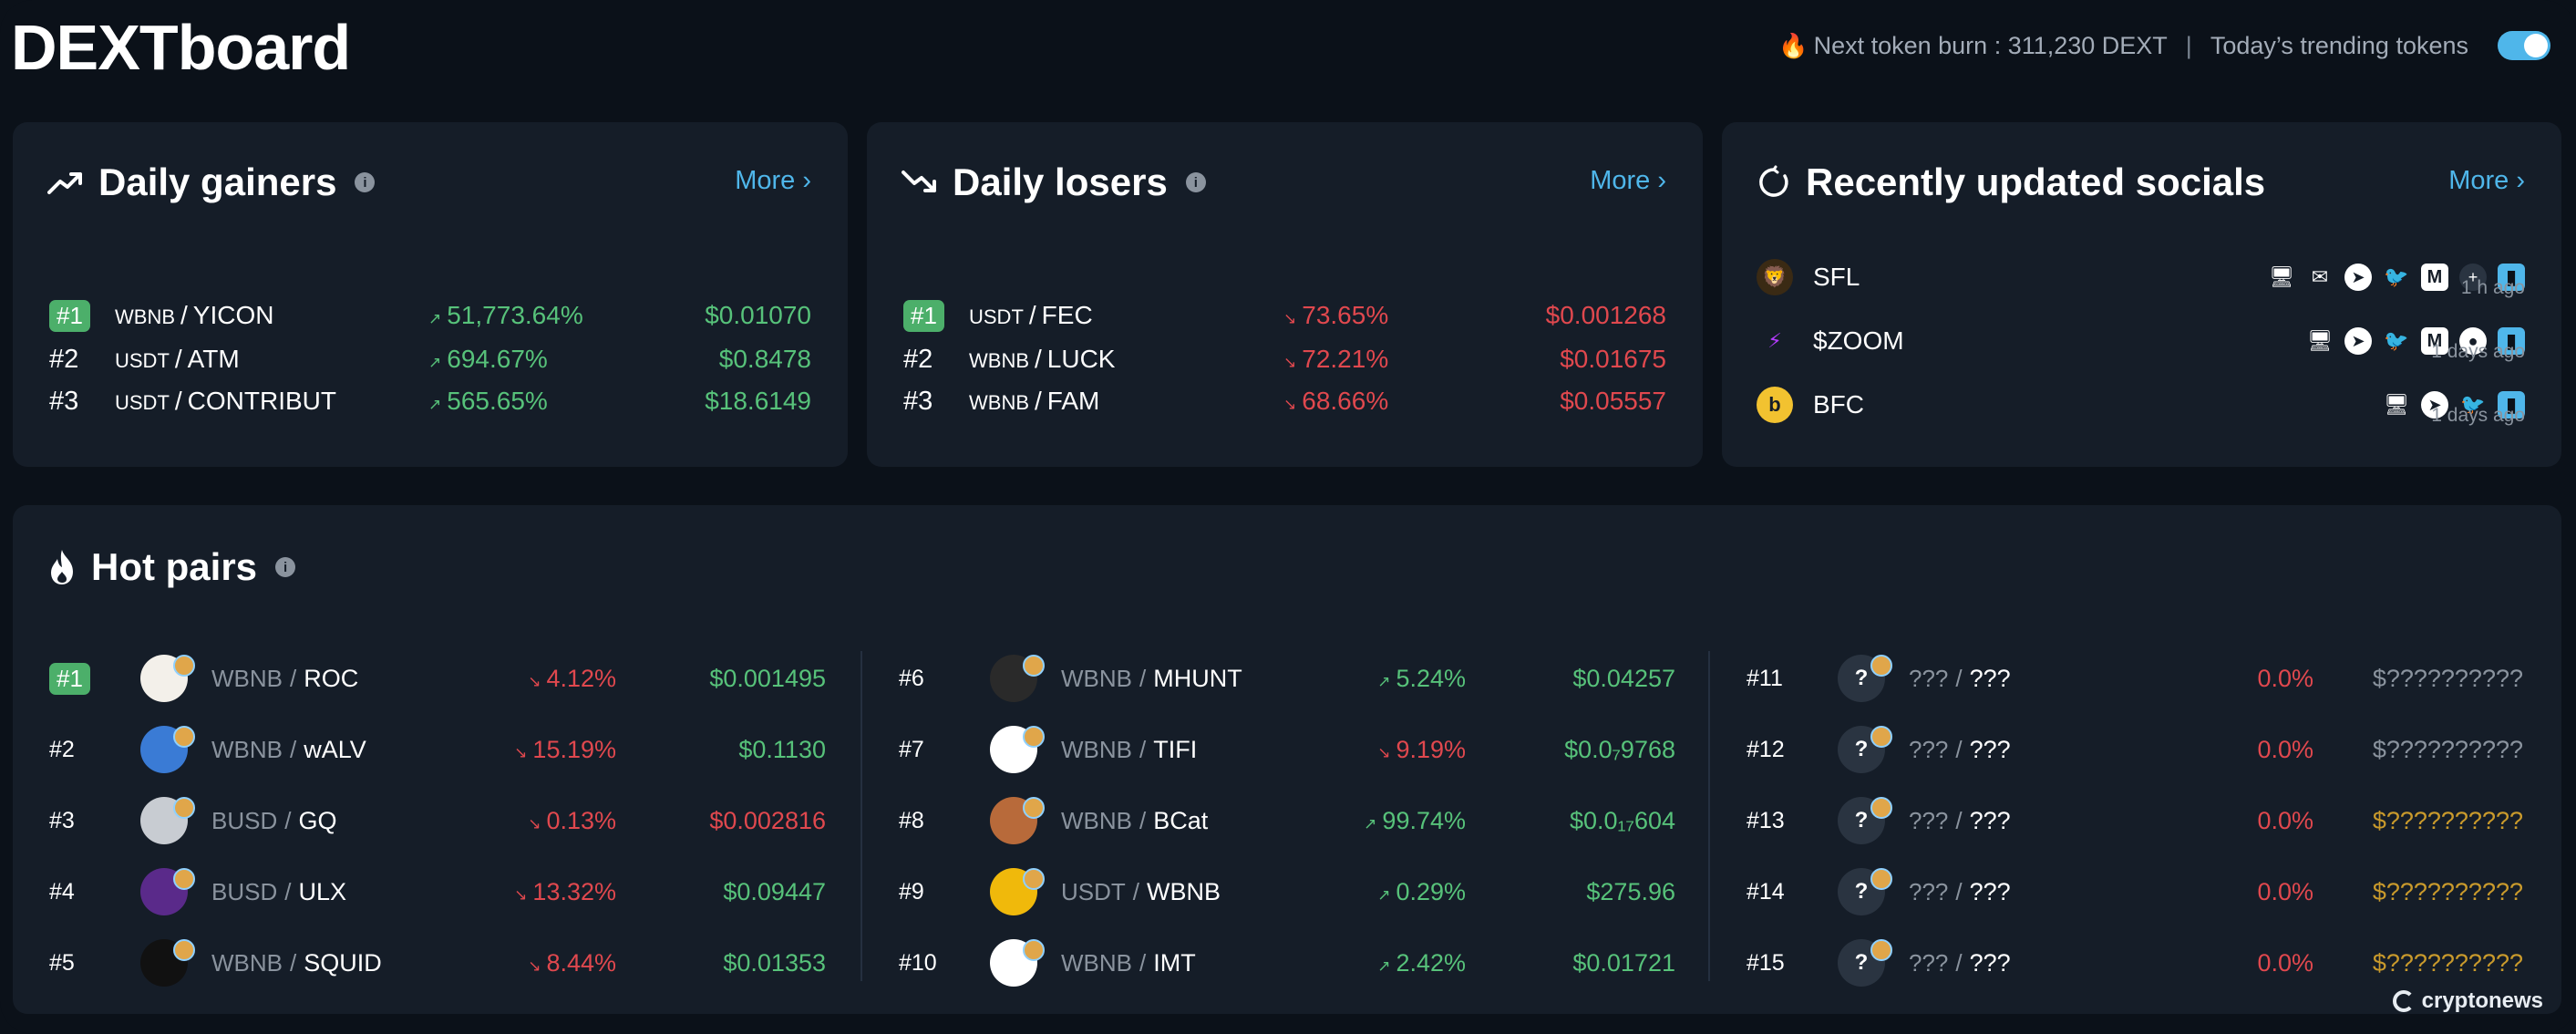  Describe the element at coordinates (430, 401) in the screenshot. I see `gainers-row: #3 USDT / CONTRIBUT ↗ 565.65% $18.6149` at that location.